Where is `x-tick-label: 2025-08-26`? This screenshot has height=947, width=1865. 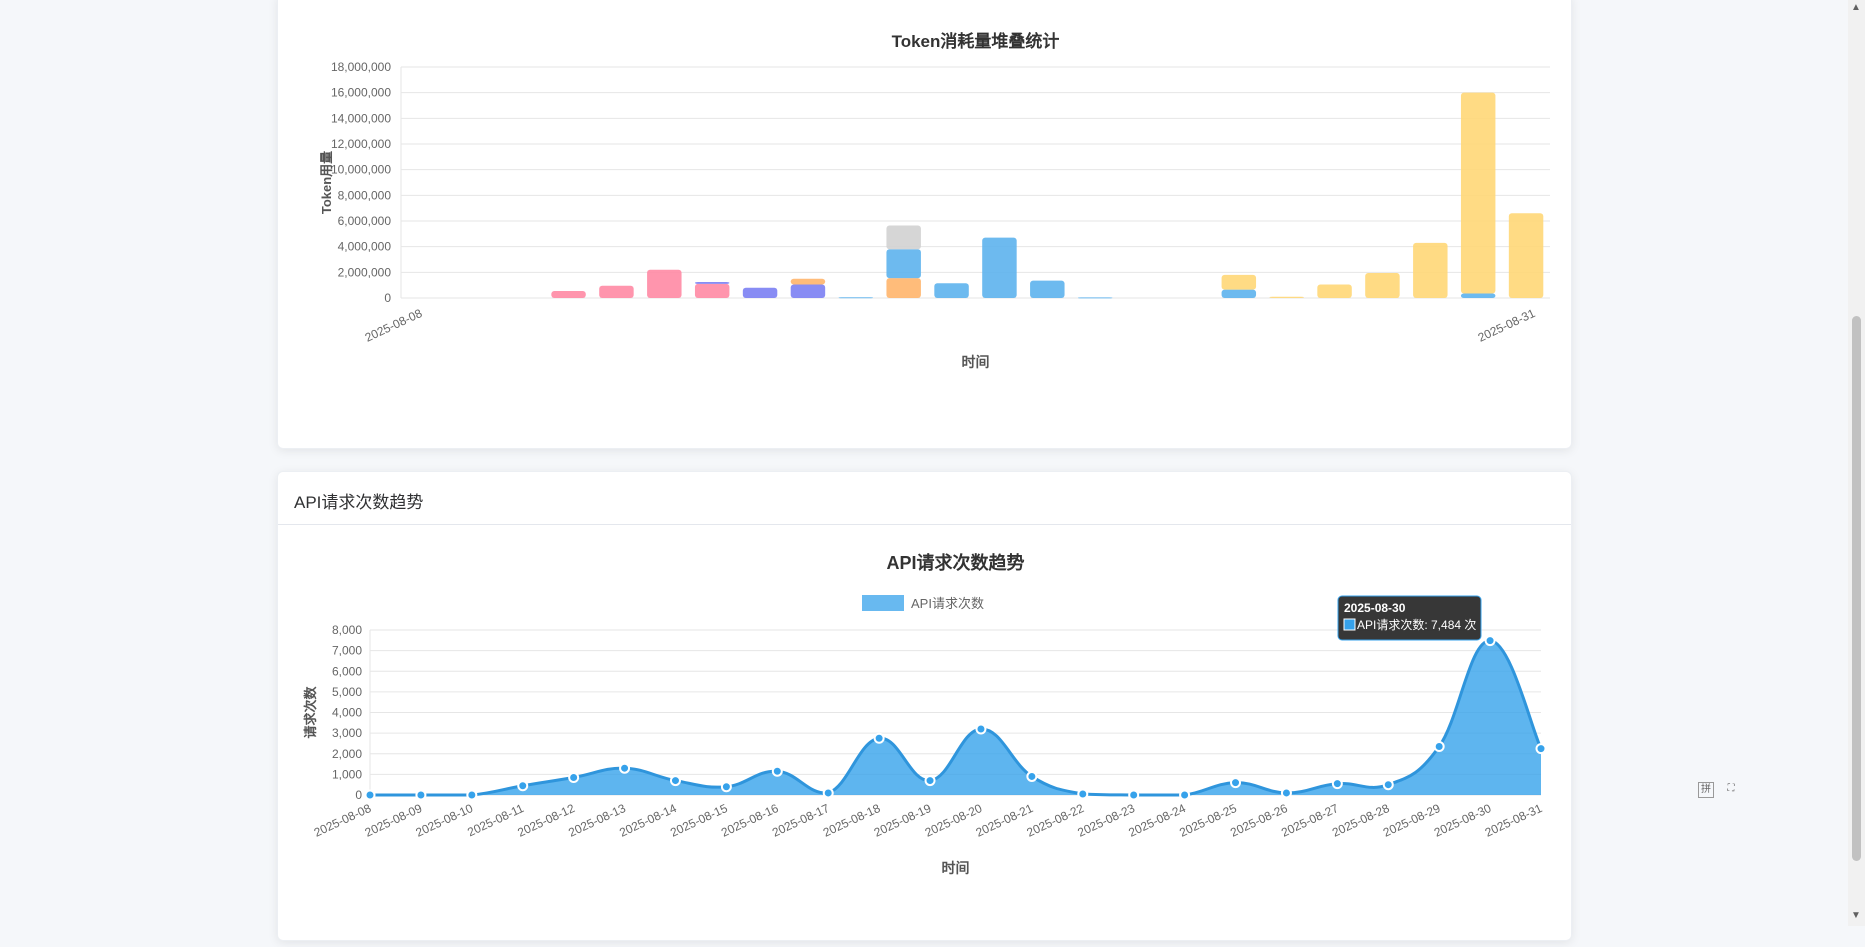 x-tick-label: 2025-08-26 is located at coordinates (1259, 820).